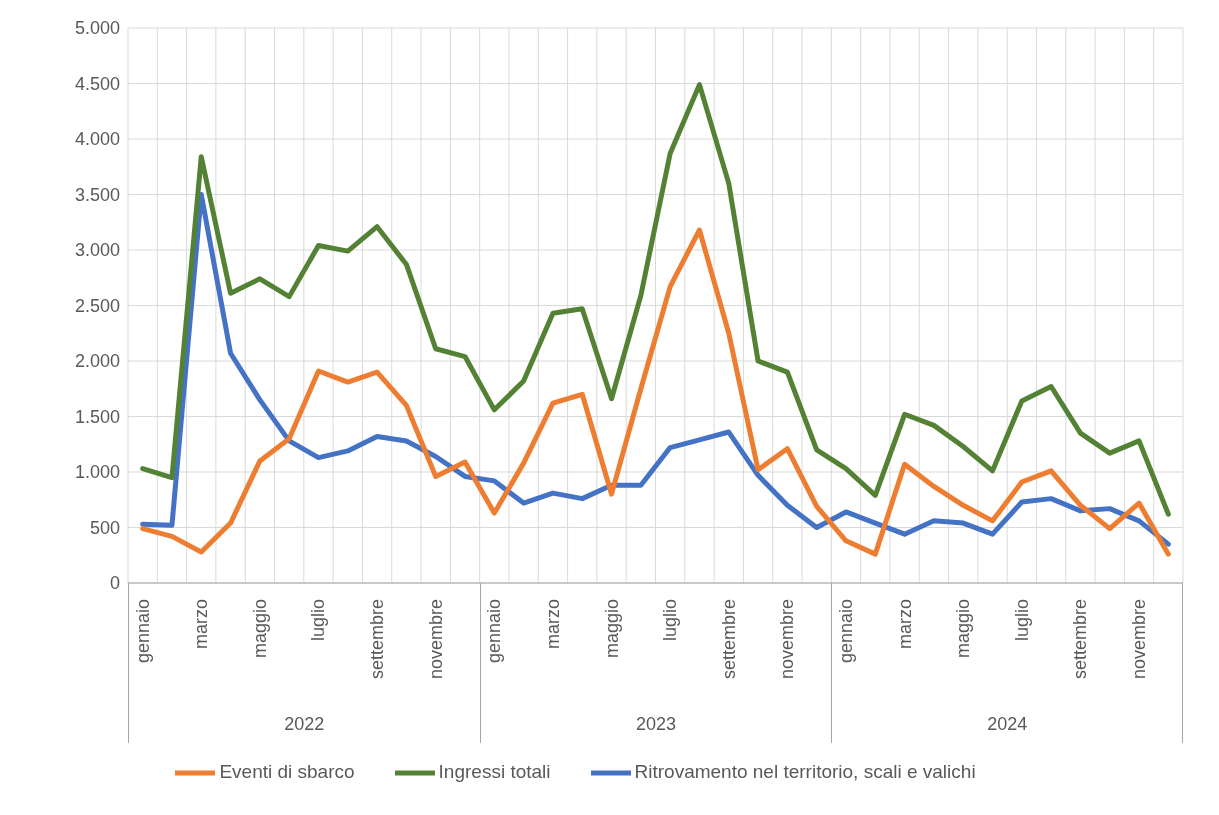 This screenshot has width=1219, height=815. Describe the element at coordinates (805, 772) in the screenshot. I see `legend-label: Ritrovamento nel territorio, scali e valichi` at that location.